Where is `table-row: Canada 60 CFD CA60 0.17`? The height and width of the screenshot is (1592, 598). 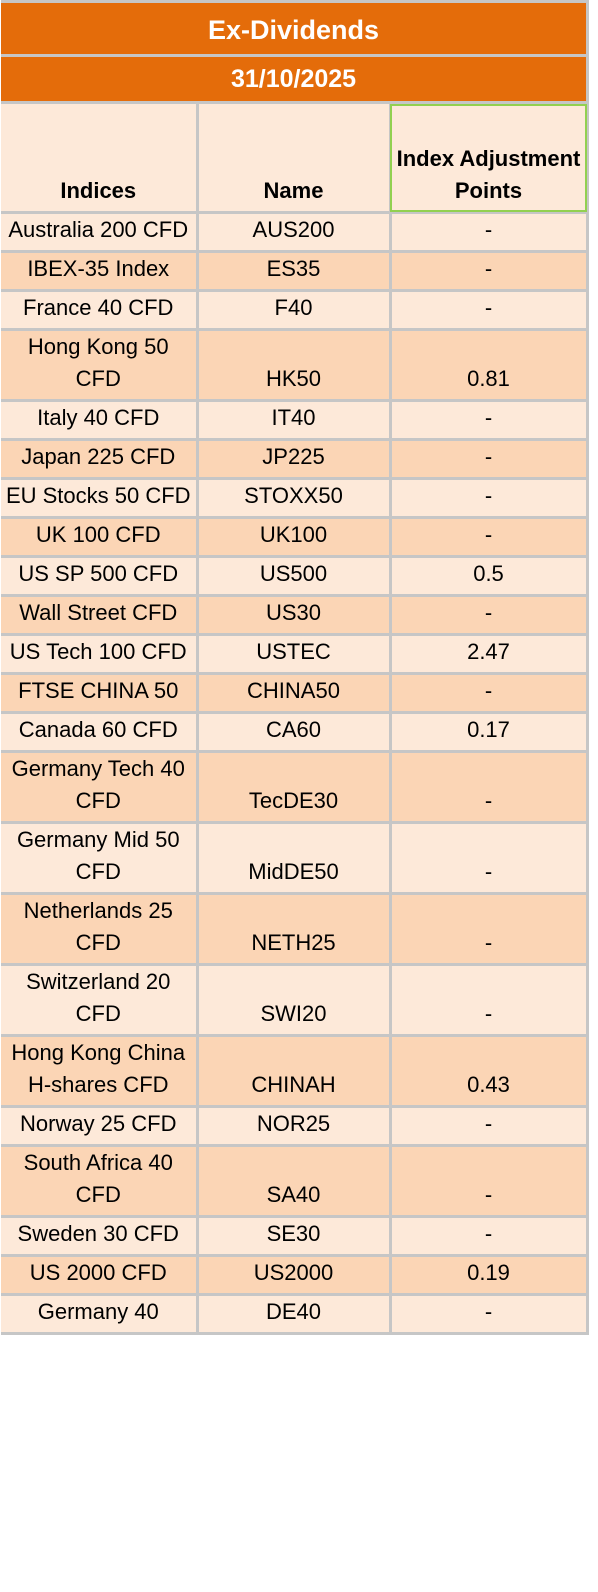
table-row: Canada 60 CFD CA60 0.17 is located at coordinates (295, 732).